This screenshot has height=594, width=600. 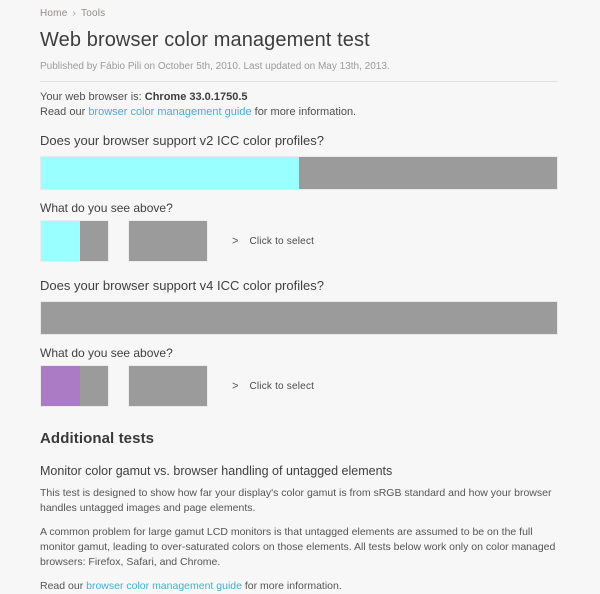 What do you see at coordinates (93, 13) in the screenshot?
I see `breadcrumb-tools-link: Tools` at bounding box center [93, 13].